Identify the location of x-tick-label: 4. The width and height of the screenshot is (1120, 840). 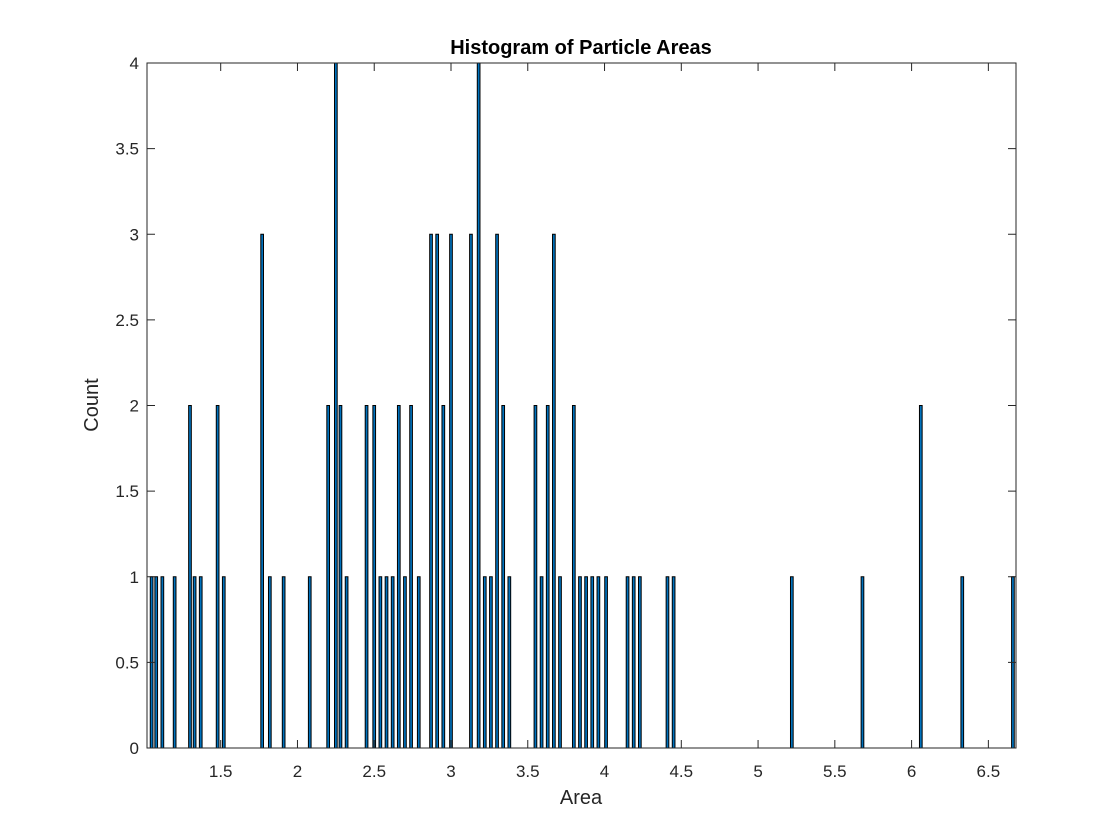
(604, 771).